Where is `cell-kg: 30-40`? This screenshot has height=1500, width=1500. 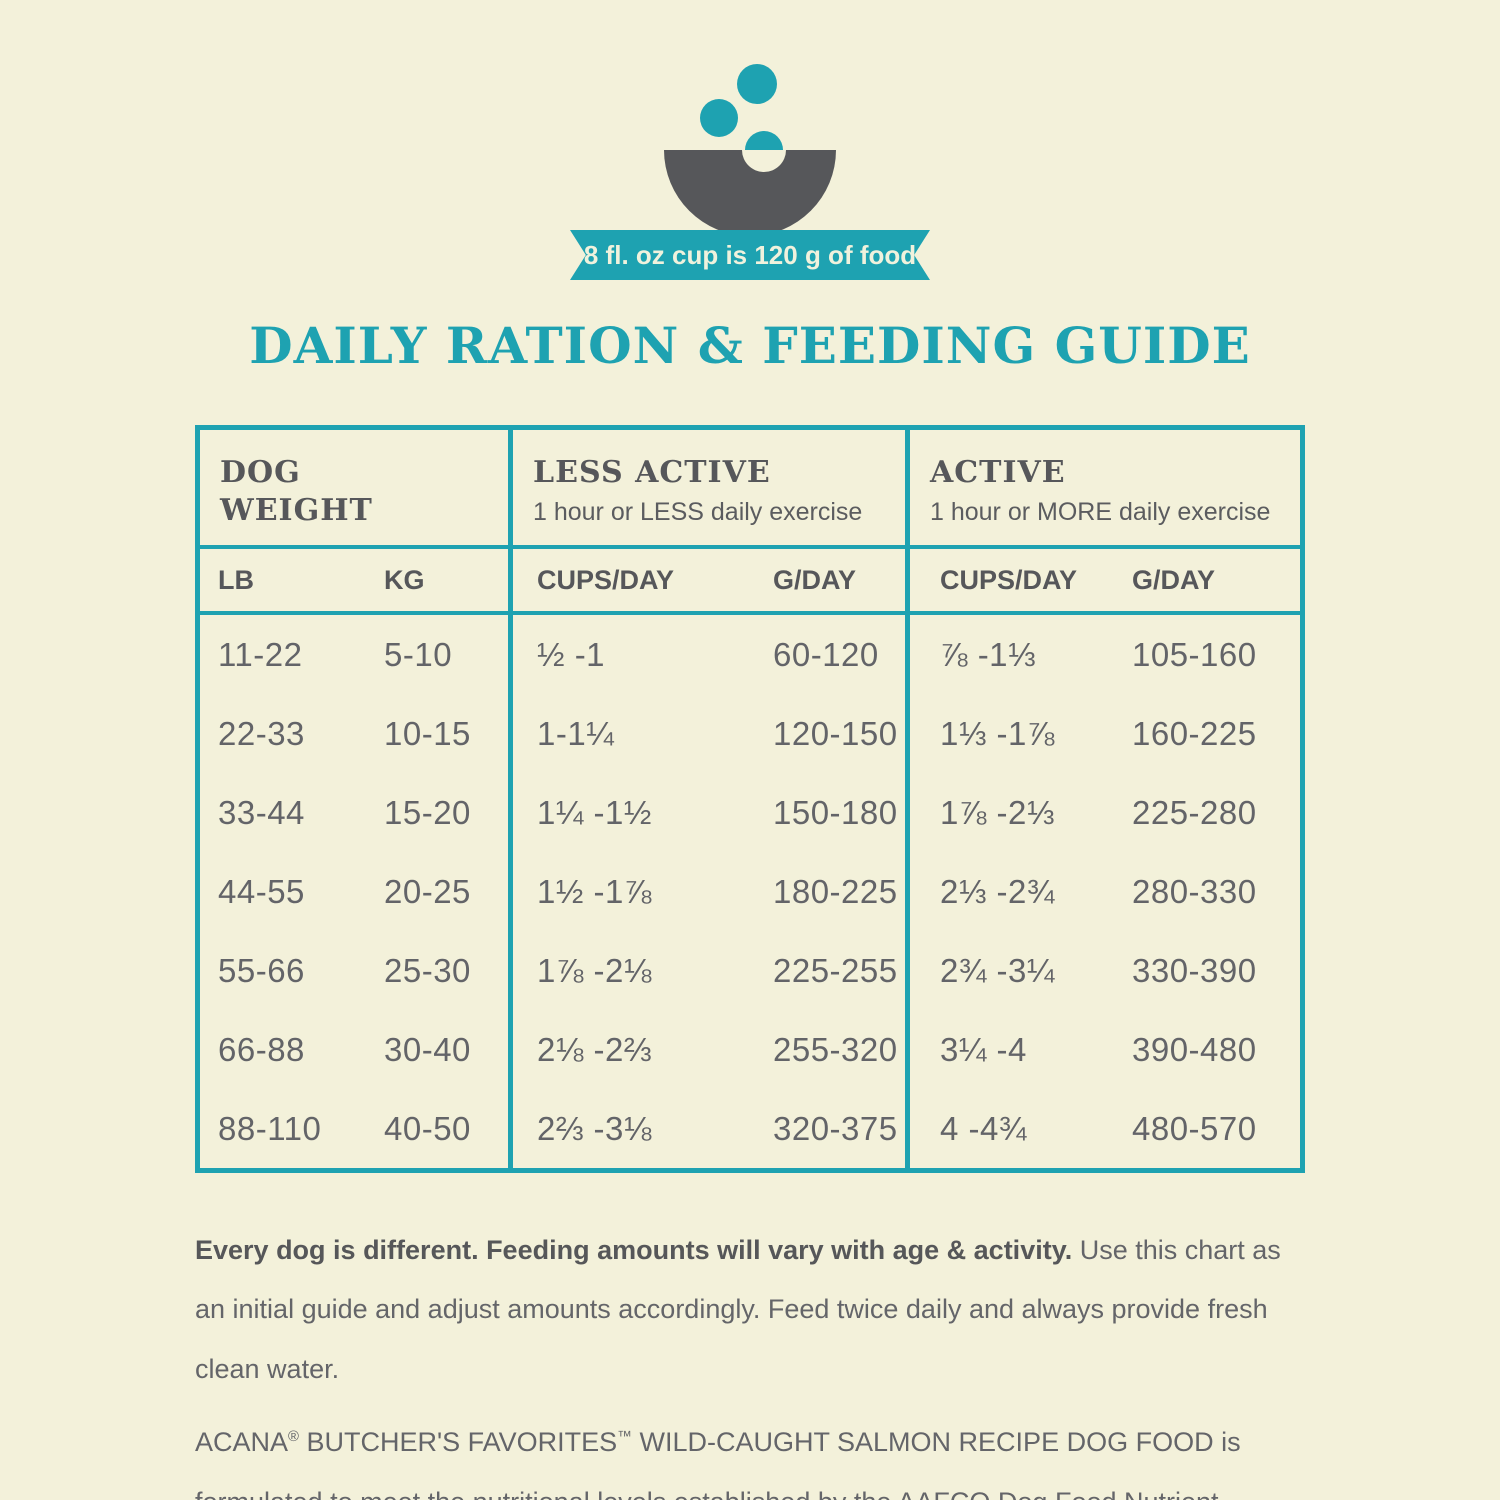 cell-kg: 30-40 is located at coordinates (427, 1049).